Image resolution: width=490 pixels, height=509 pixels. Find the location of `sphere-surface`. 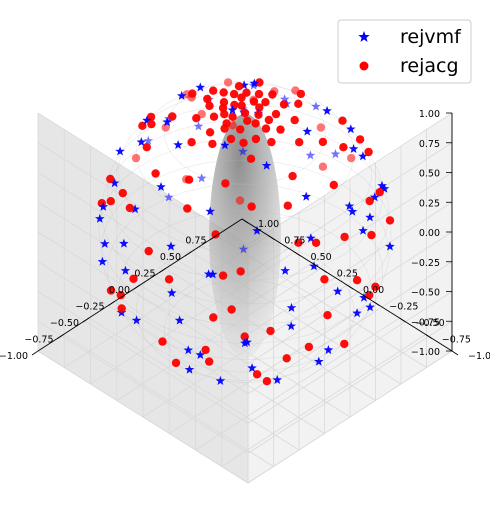

sphere-surface is located at coordinates (245, 236).